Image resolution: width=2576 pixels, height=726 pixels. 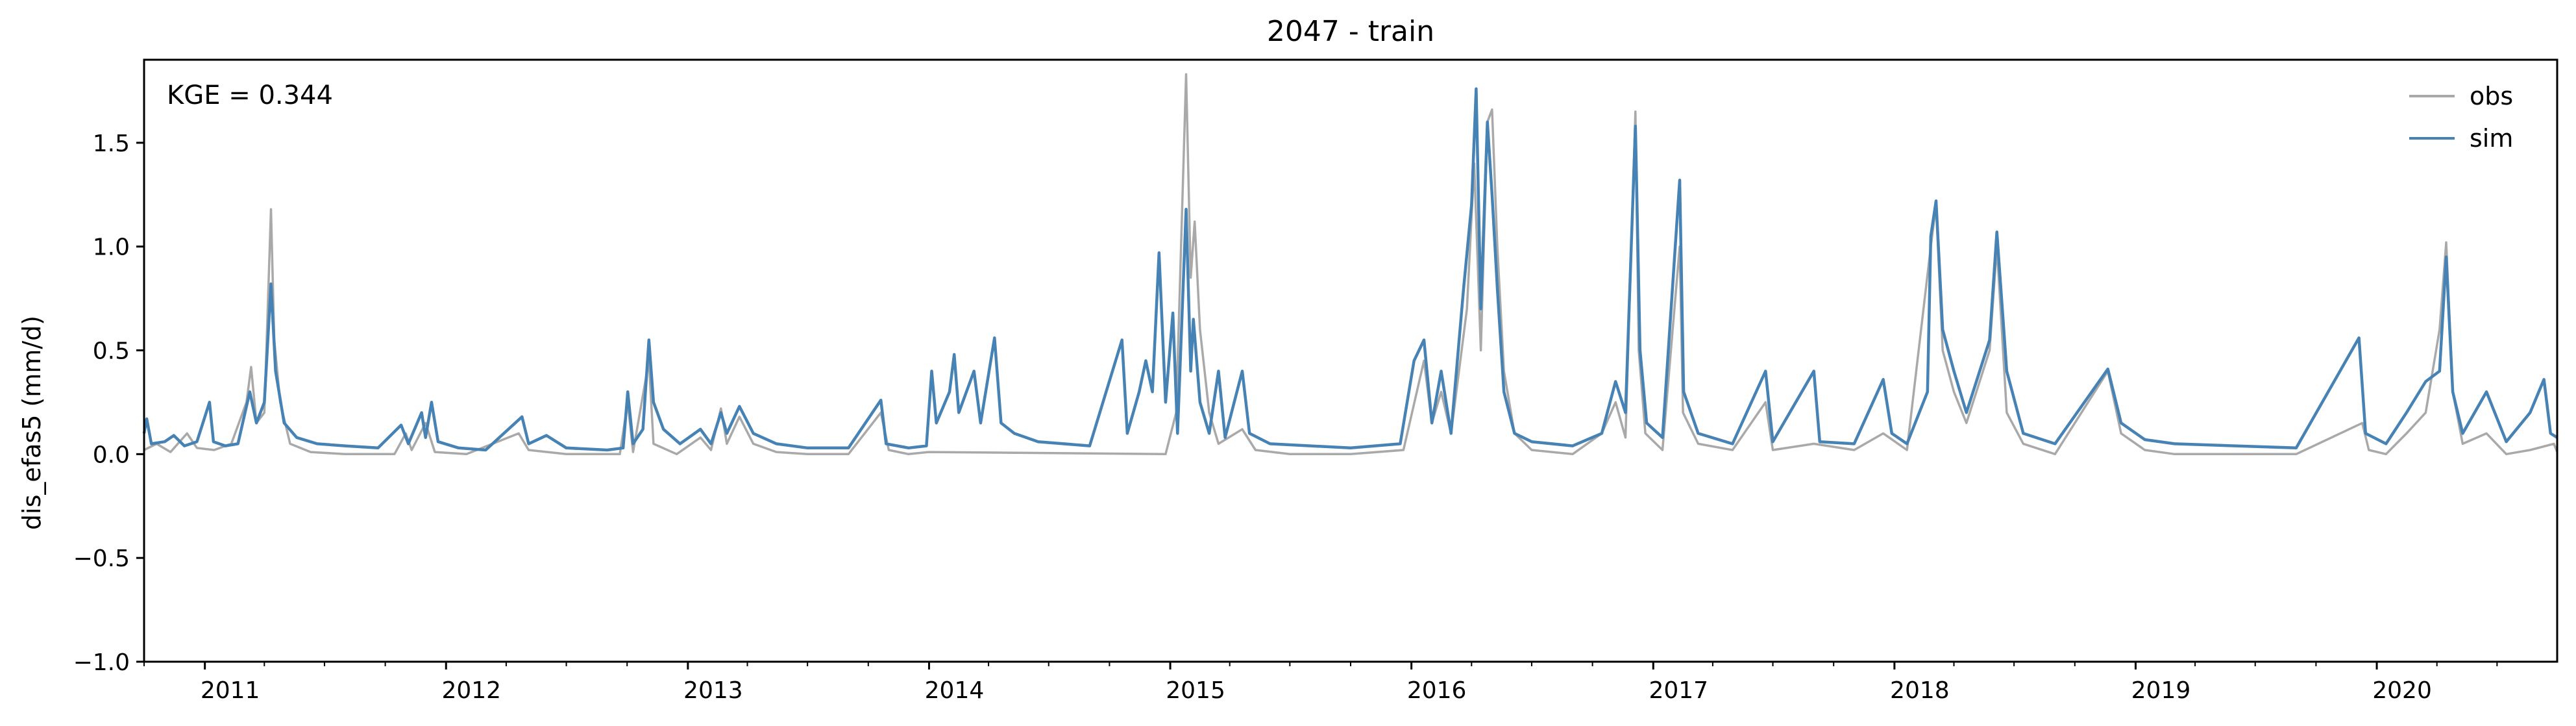 I want to click on y-tick-label: −0.5, so click(x=101, y=558).